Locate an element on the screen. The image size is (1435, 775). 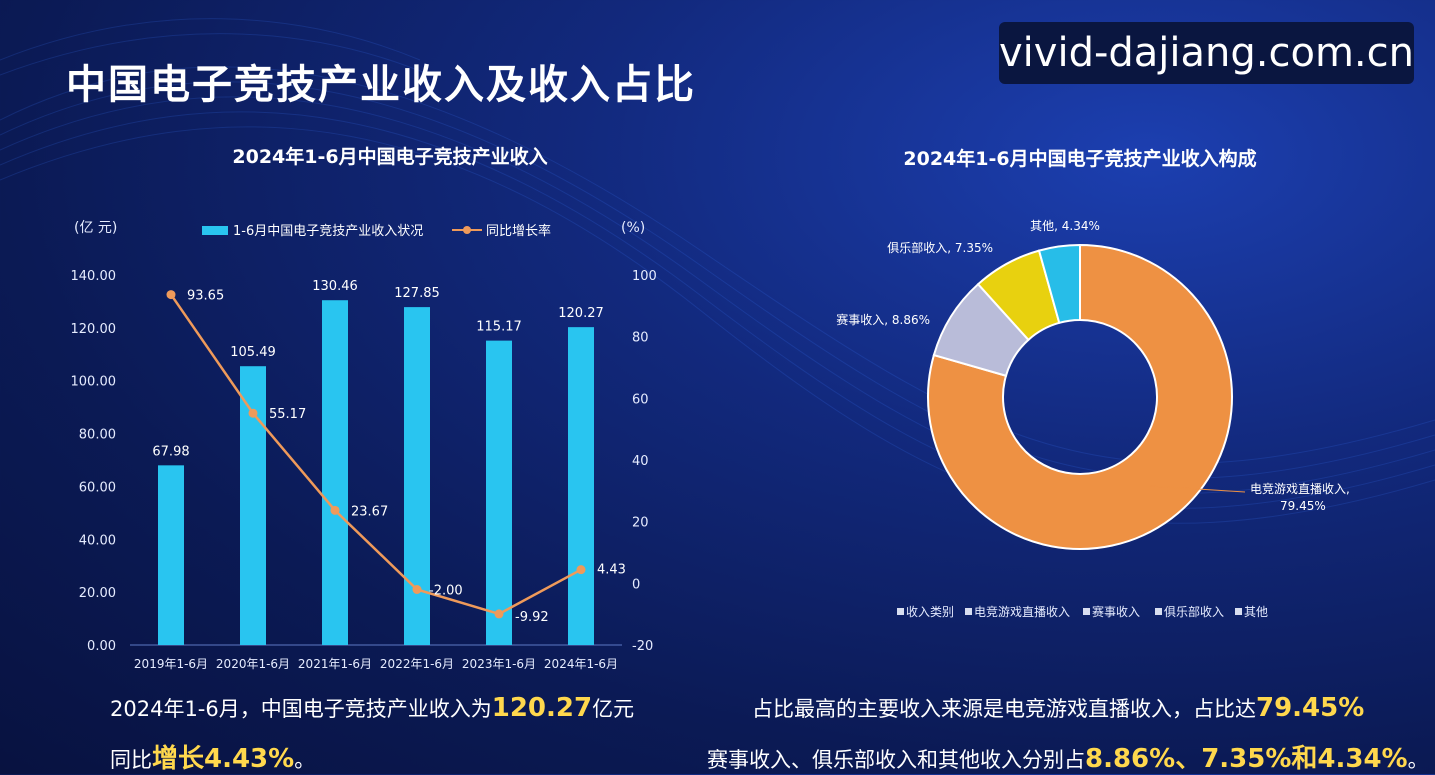
y2-tick-label: 80 is located at coordinates (640, 338).